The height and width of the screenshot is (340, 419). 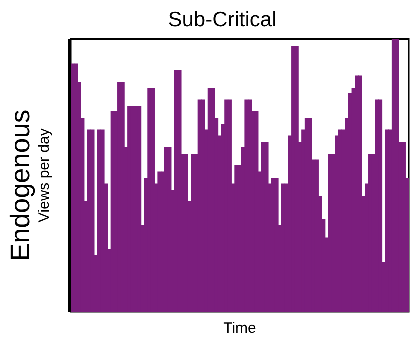 What do you see at coordinates (222, 20) in the screenshot?
I see `chart-title: Sub-Critical` at bounding box center [222, 20].